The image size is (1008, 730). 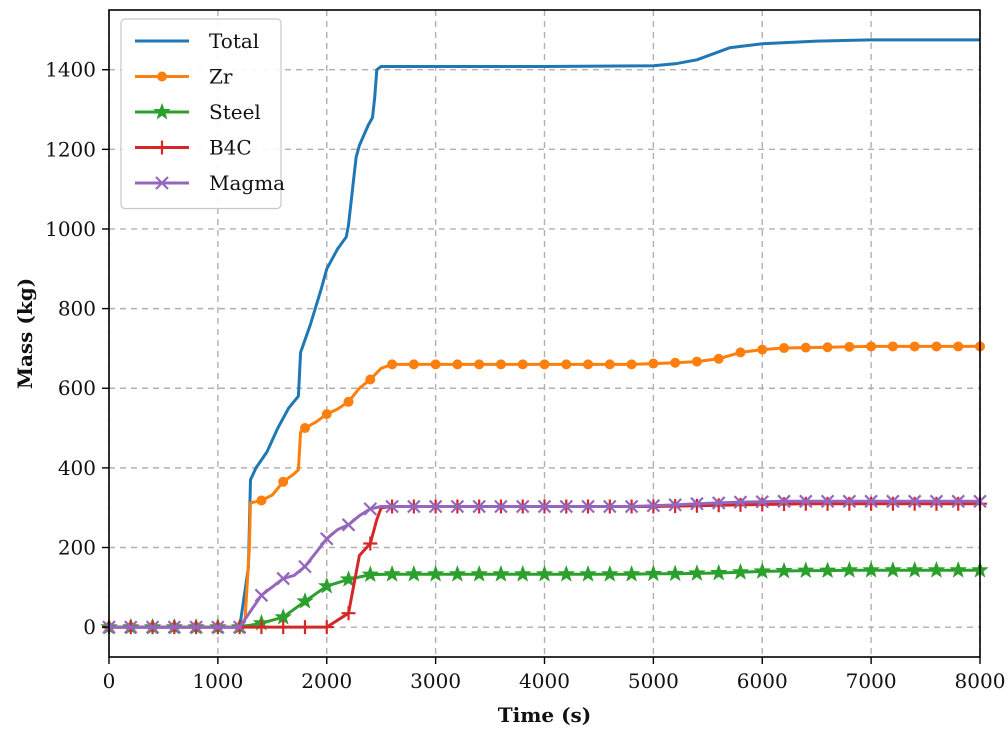 What do you see at coordinates (70, 70) in the screenshot?
I see `y-tick-label-1400: 1400` at bounding box center [70, 70].